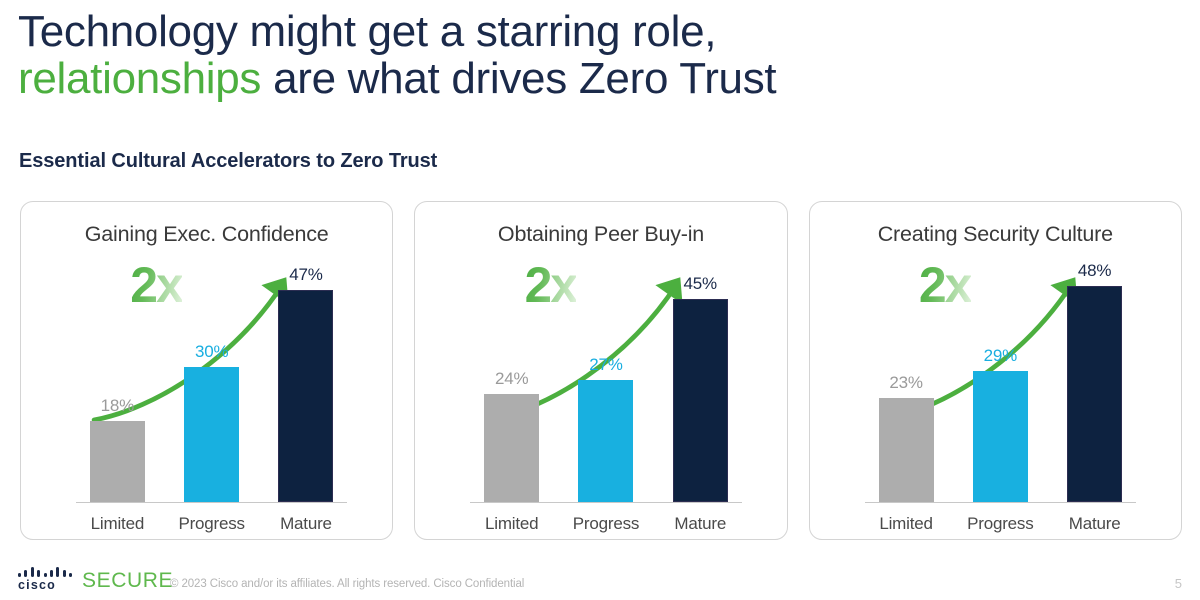 The image size is (1200, 600). What do you see at coordinates (37, 585) in the screenshot?
I see `cisco-wordmark: cisco` at bounding box center [37, 585].